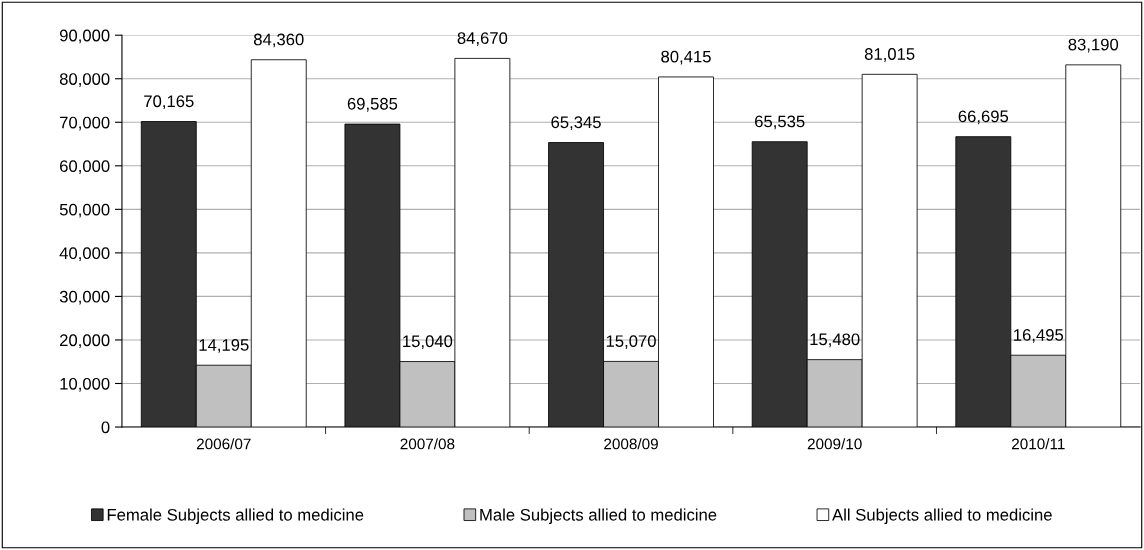 The width and height of the screenshot is (1144, 550). I want to click on data-label: 70,165, so click(169, 102).